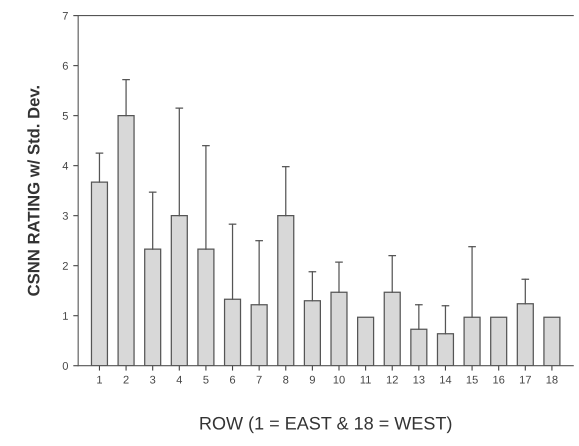 Image resolution: width=579 pixels, height=446 pixels. I want to click on x-tick-label: 9, so click(312, 380).